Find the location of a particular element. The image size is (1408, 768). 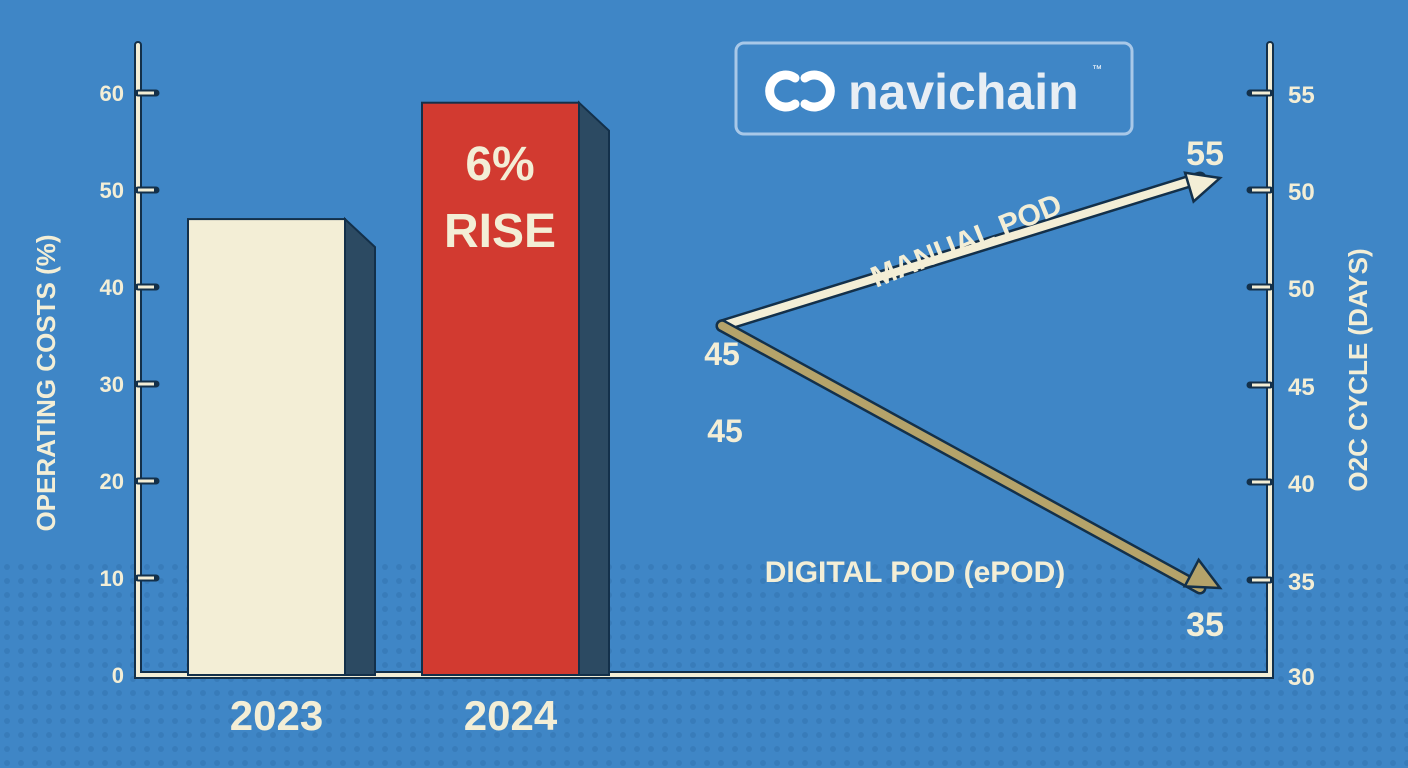

bar-2023: 2023 is located at coordinates (281, 477).